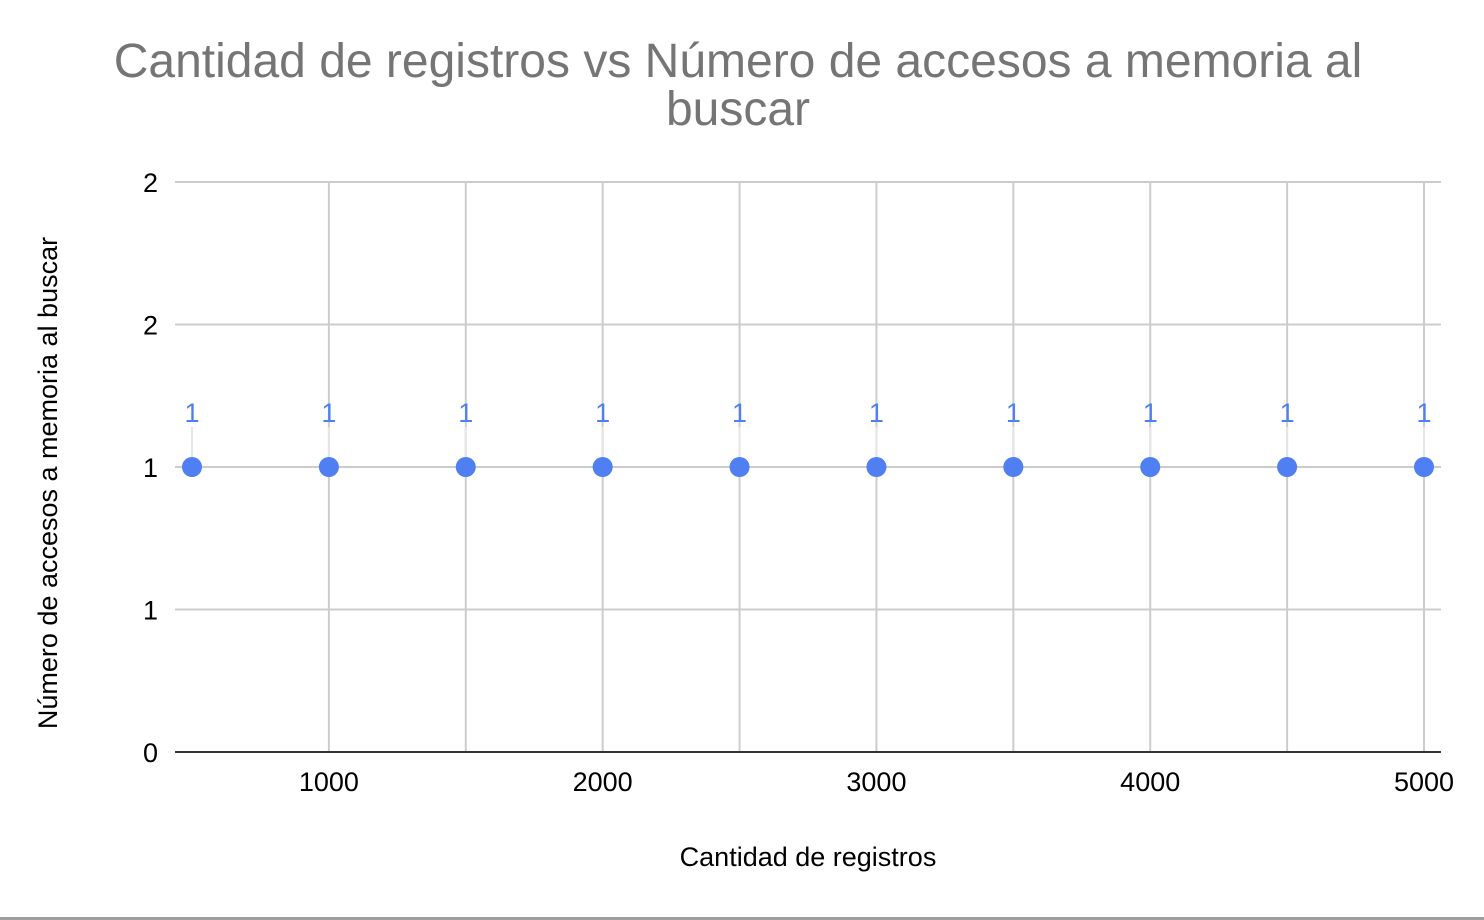 The width and height of the screenshot is (1484, 920). I want to click on x-tick-label: 1000, so click(329, 782).